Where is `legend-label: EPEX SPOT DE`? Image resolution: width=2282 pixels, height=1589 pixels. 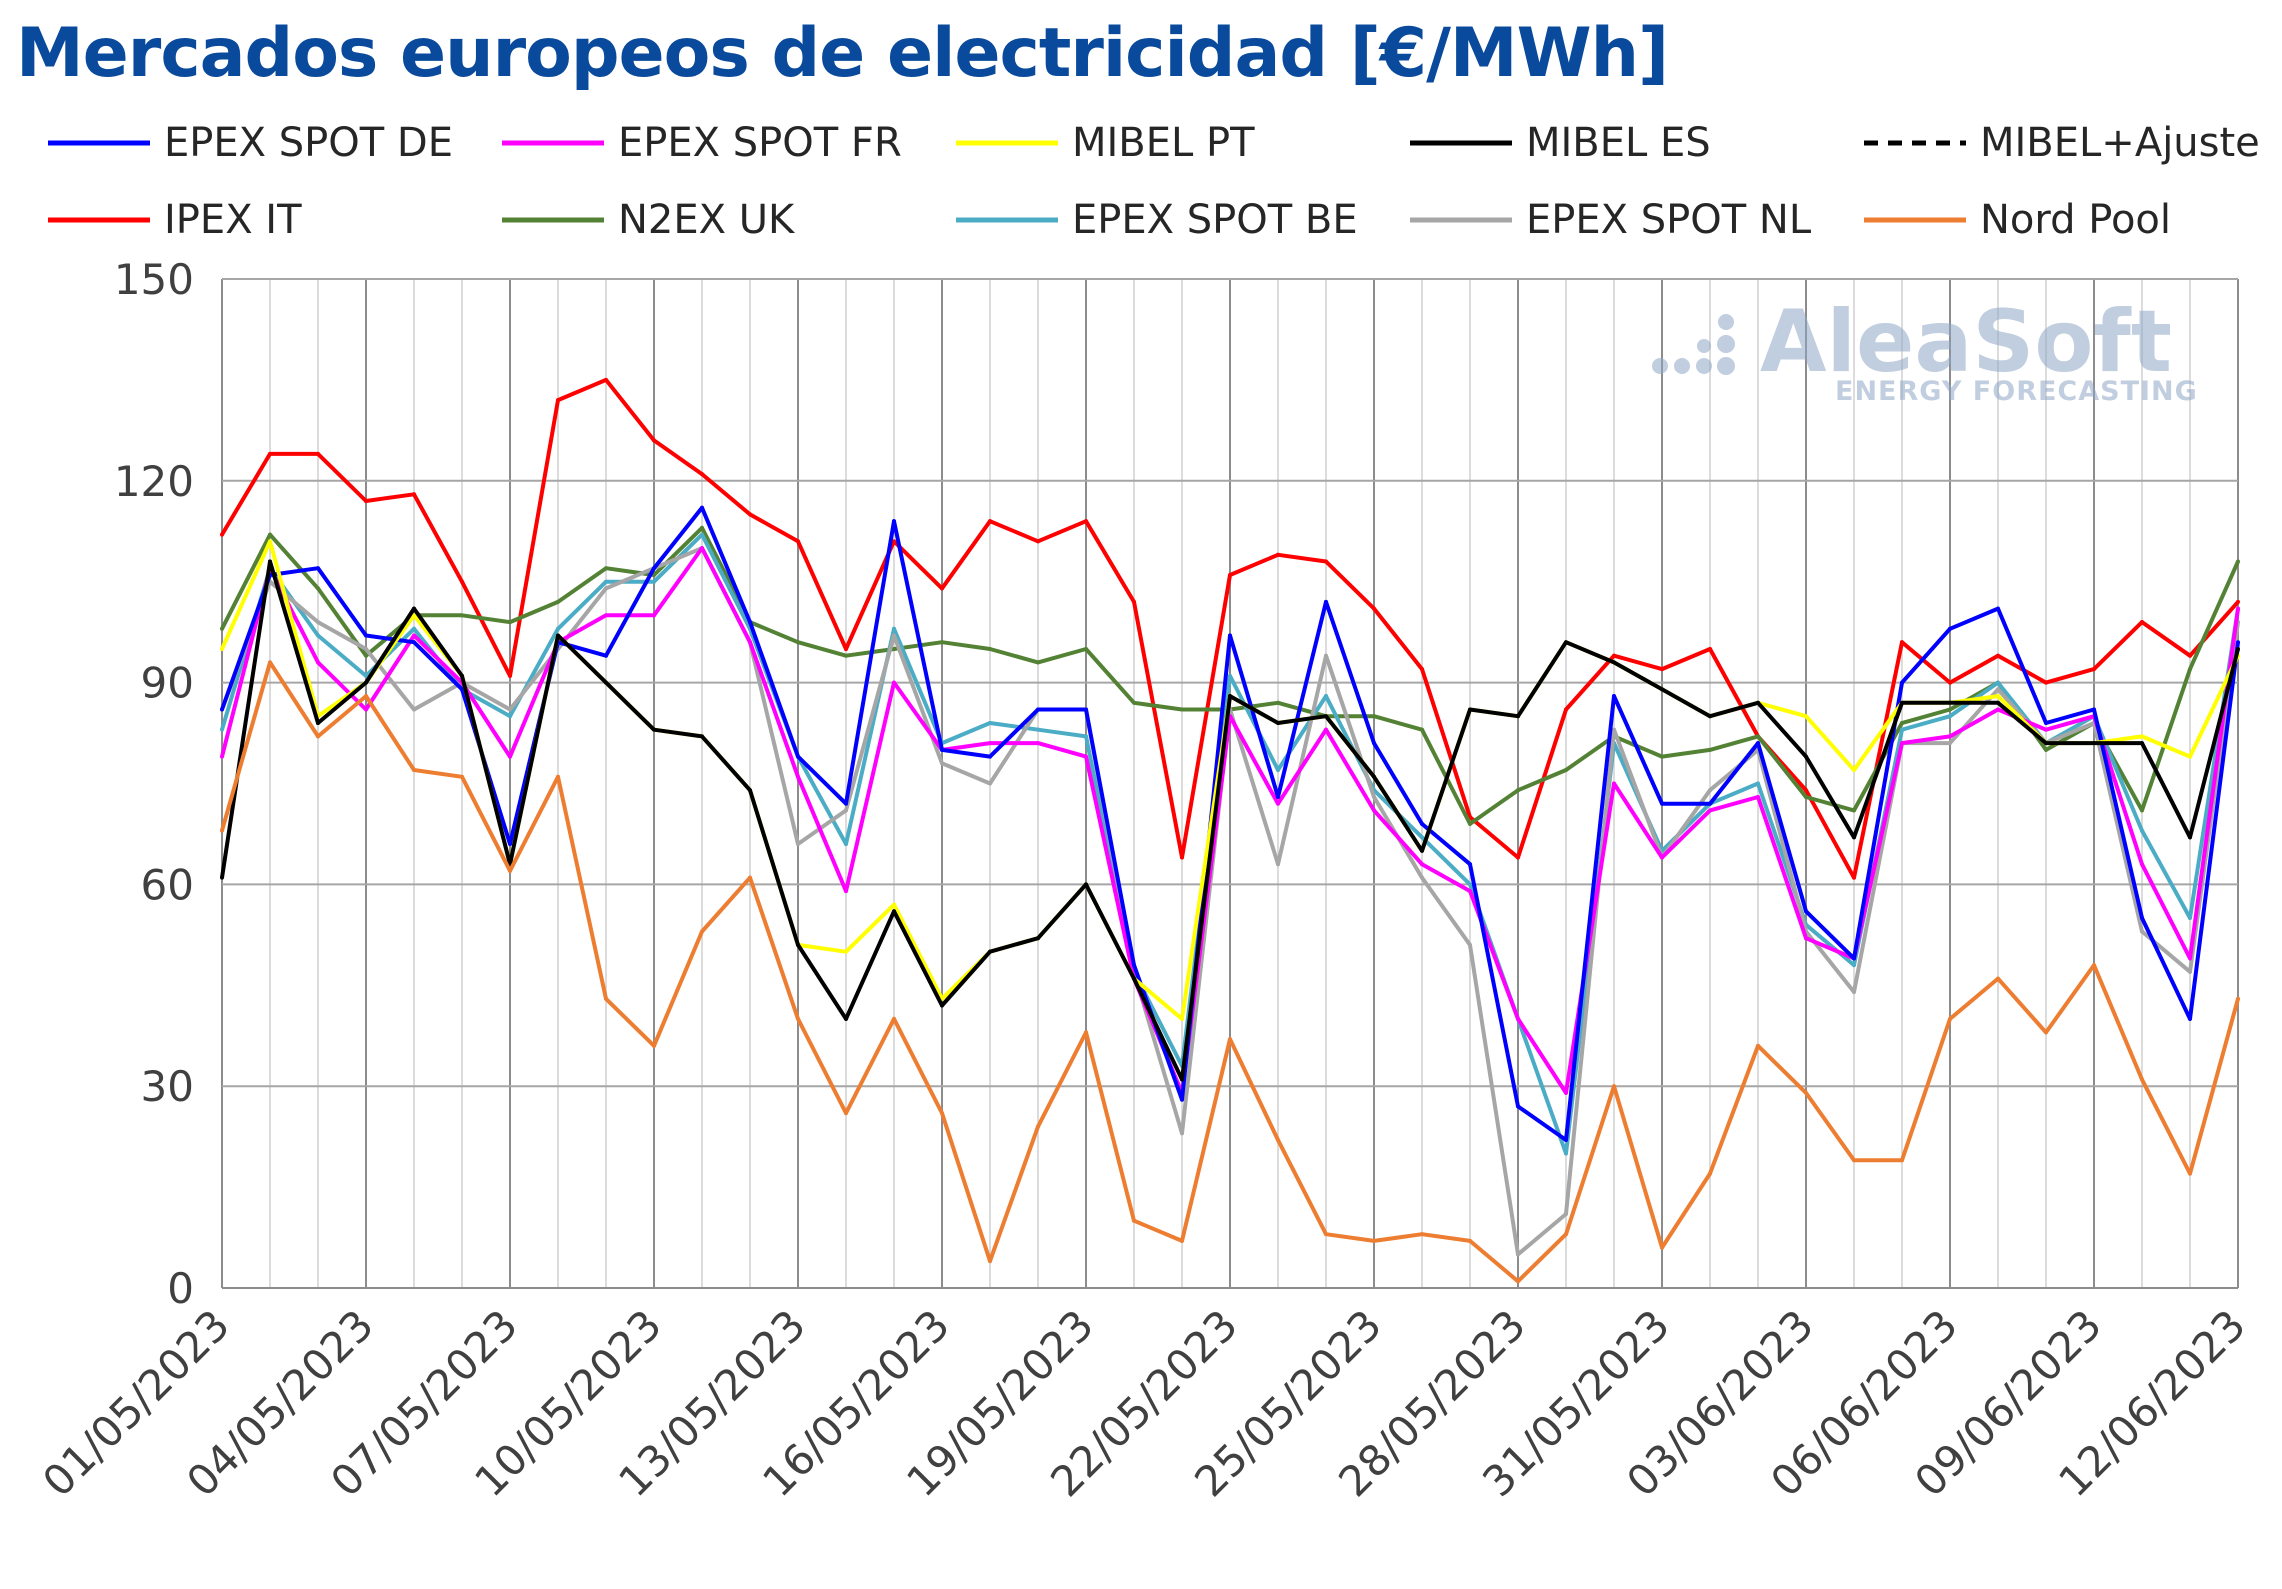 legend-label: EPEX SPOT DE is located at coordinates (309, 143).